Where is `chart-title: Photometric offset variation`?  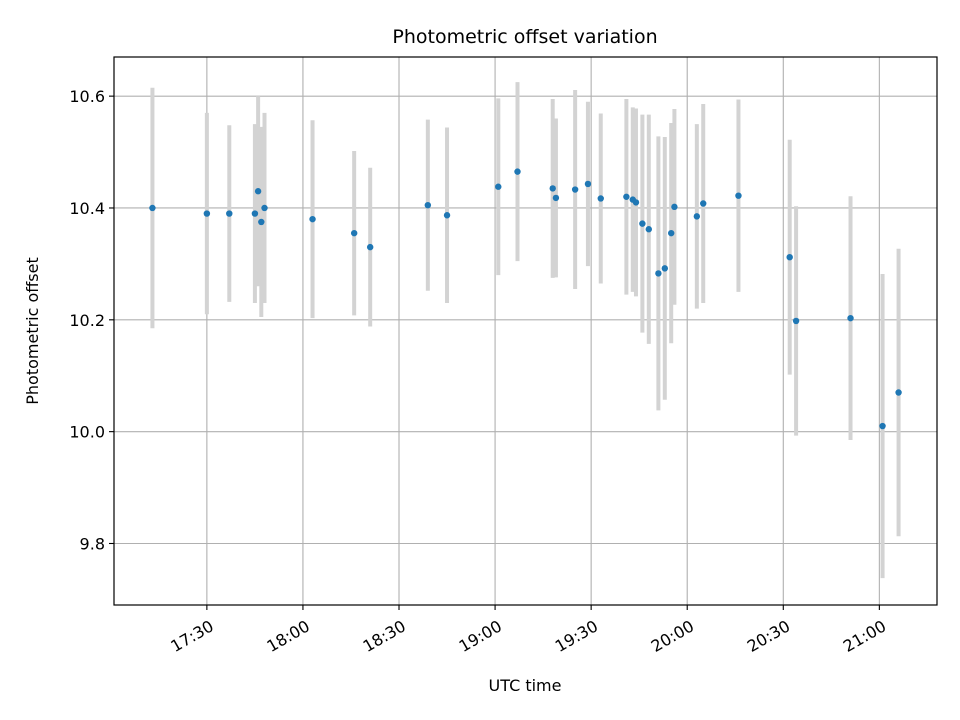
chart-title: Photometric offset variation is located at coordinates (524, 37).